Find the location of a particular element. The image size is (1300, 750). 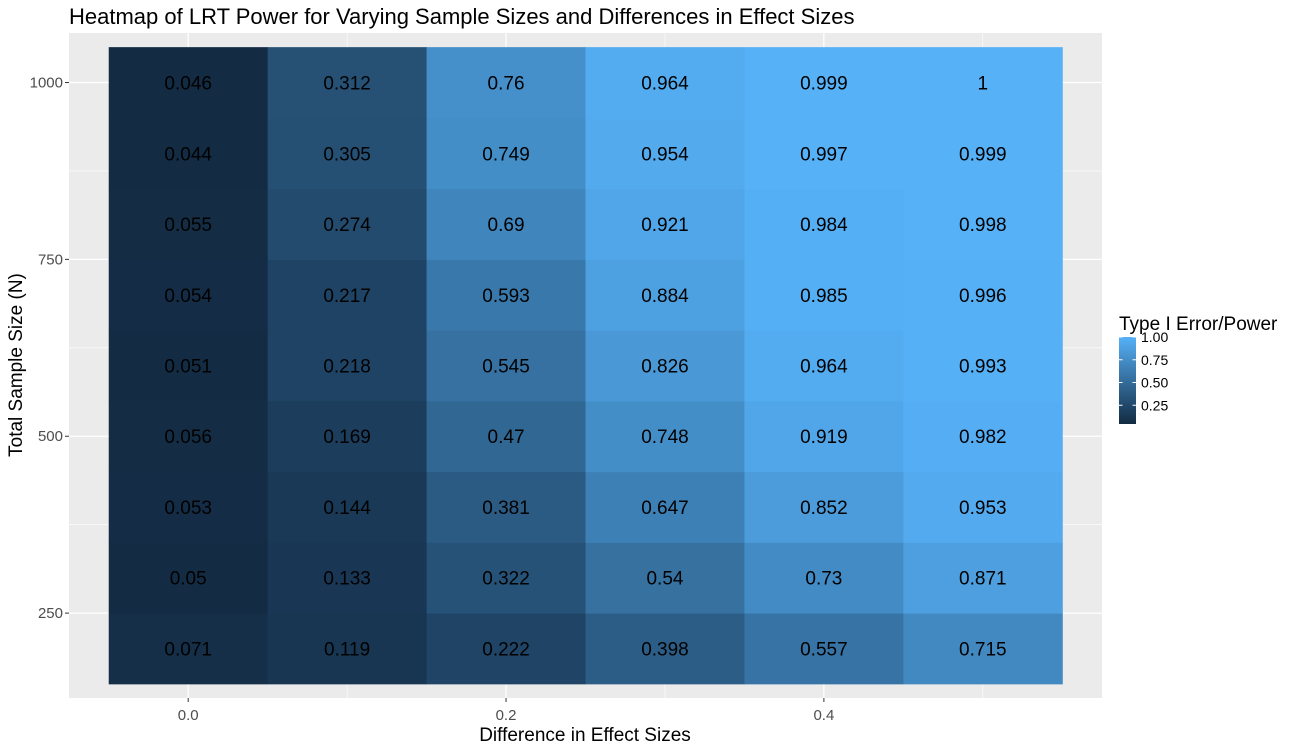

cell-value-label: 0.715 is located at coordinates (983, 649).